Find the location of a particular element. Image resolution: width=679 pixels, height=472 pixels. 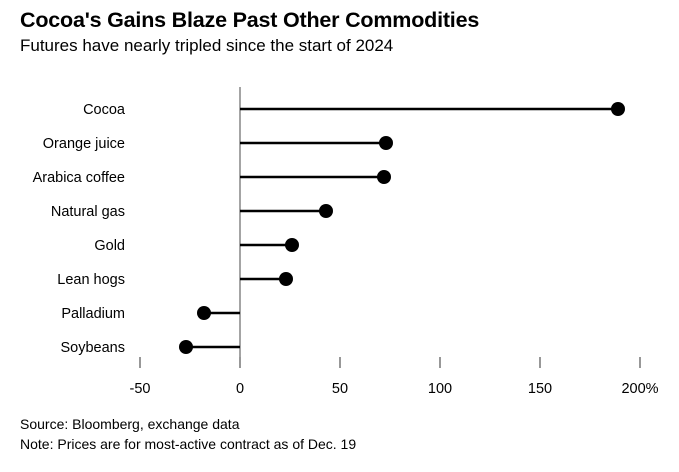

source-line: Source: Bloomberg, exchange data is located at coordinates (130, 424).